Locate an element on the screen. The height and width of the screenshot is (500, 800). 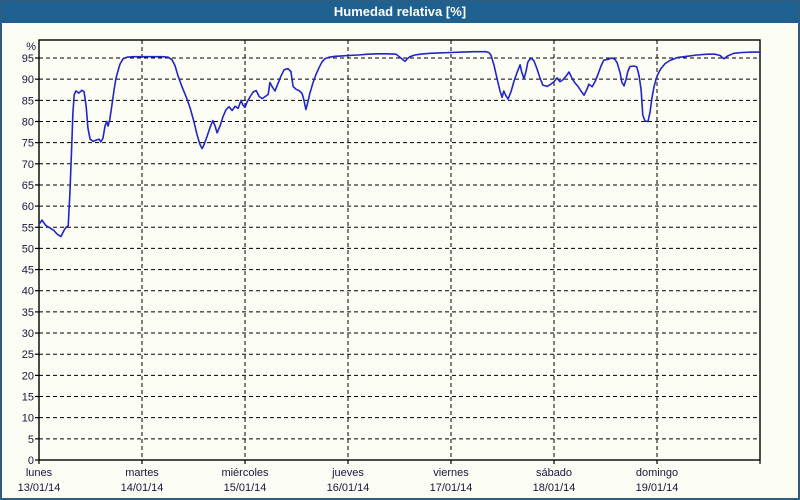
x-axis-day-label: martes is located at coordinates (142, 473).